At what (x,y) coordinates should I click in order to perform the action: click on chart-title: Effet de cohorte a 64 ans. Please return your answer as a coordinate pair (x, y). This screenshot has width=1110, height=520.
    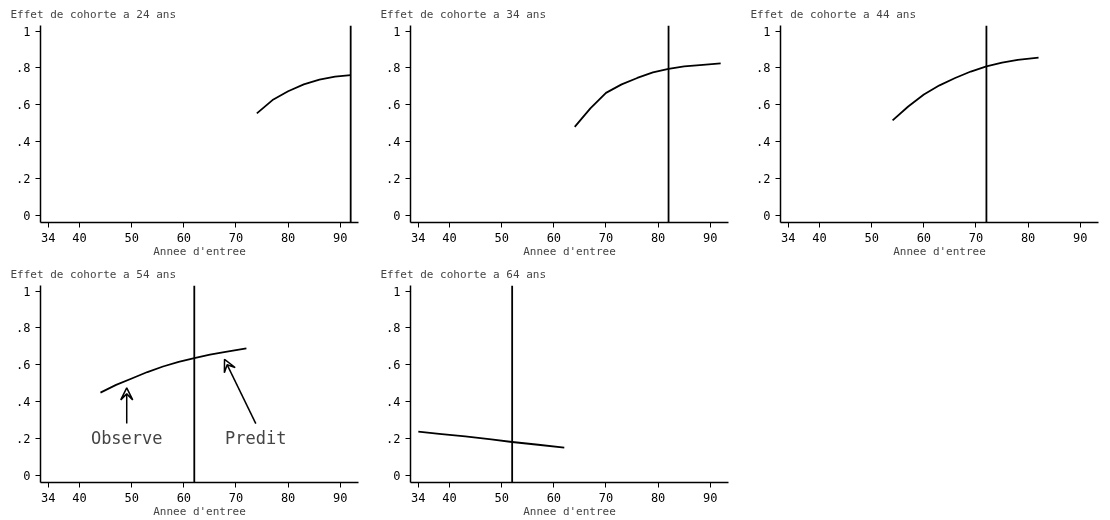
    Looking at the image, I should click on (463, 274).